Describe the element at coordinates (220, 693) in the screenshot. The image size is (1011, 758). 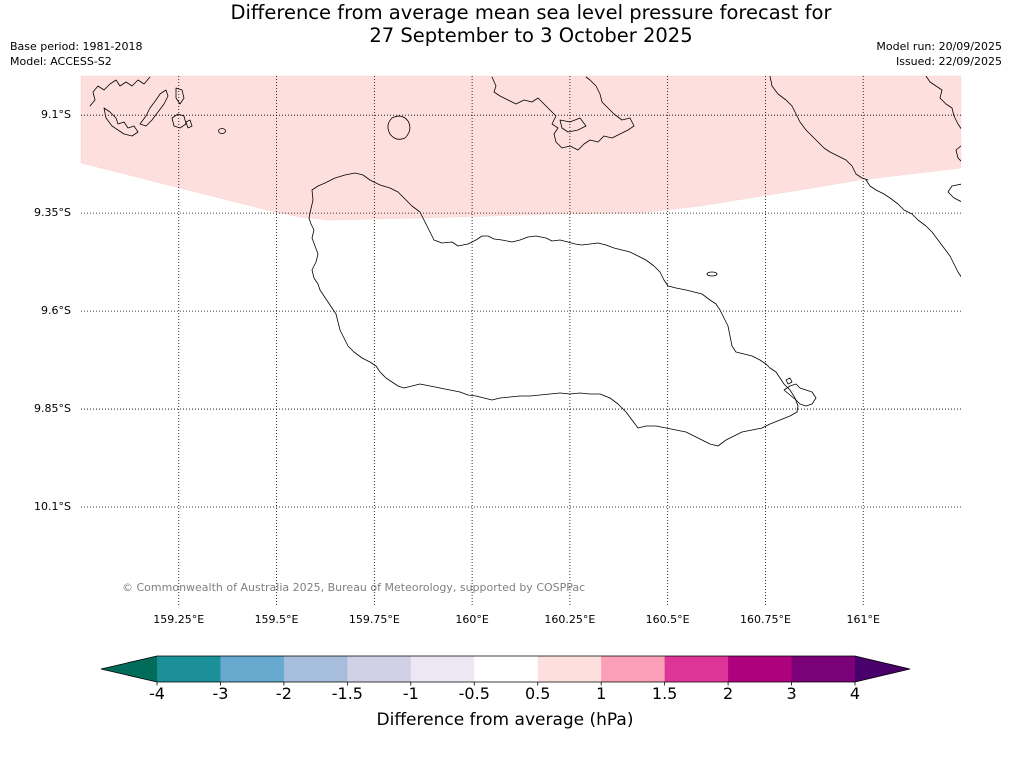
I see `colorbar-tick-label: -3` at that location.